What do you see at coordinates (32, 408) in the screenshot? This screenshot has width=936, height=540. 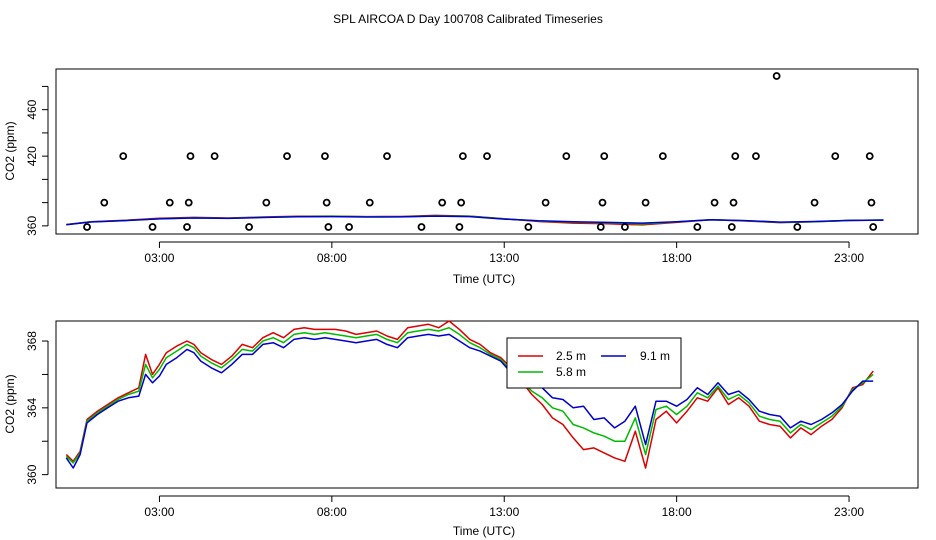 I see `bottom-y-tick-label: 364` at bounding box center [32, 408].